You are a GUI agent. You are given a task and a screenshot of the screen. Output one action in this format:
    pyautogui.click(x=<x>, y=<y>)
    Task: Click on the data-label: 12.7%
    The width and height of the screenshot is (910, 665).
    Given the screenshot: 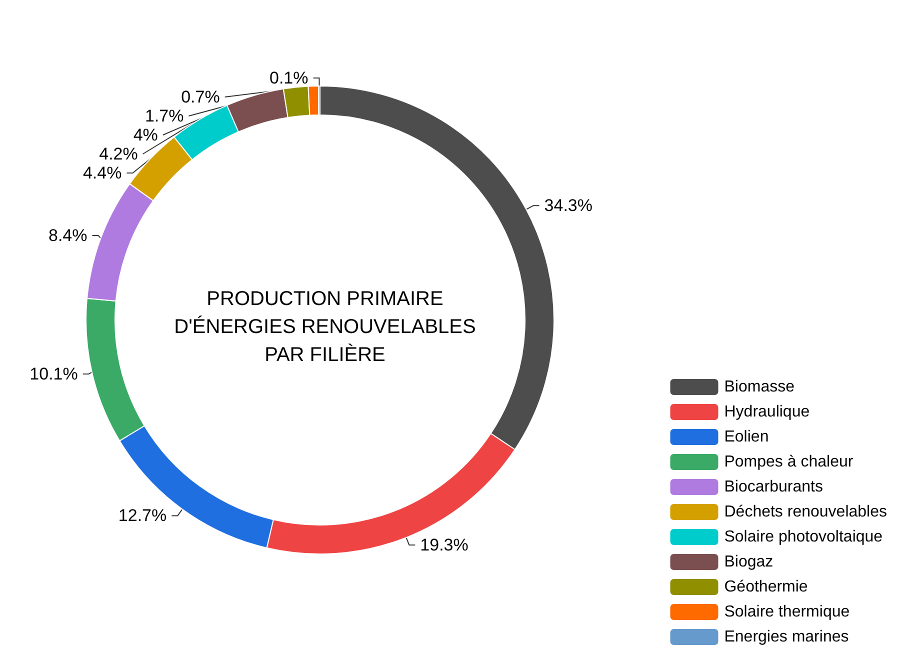 What is the action you would take?
    pyautogui.click(x=142, y=516)
    